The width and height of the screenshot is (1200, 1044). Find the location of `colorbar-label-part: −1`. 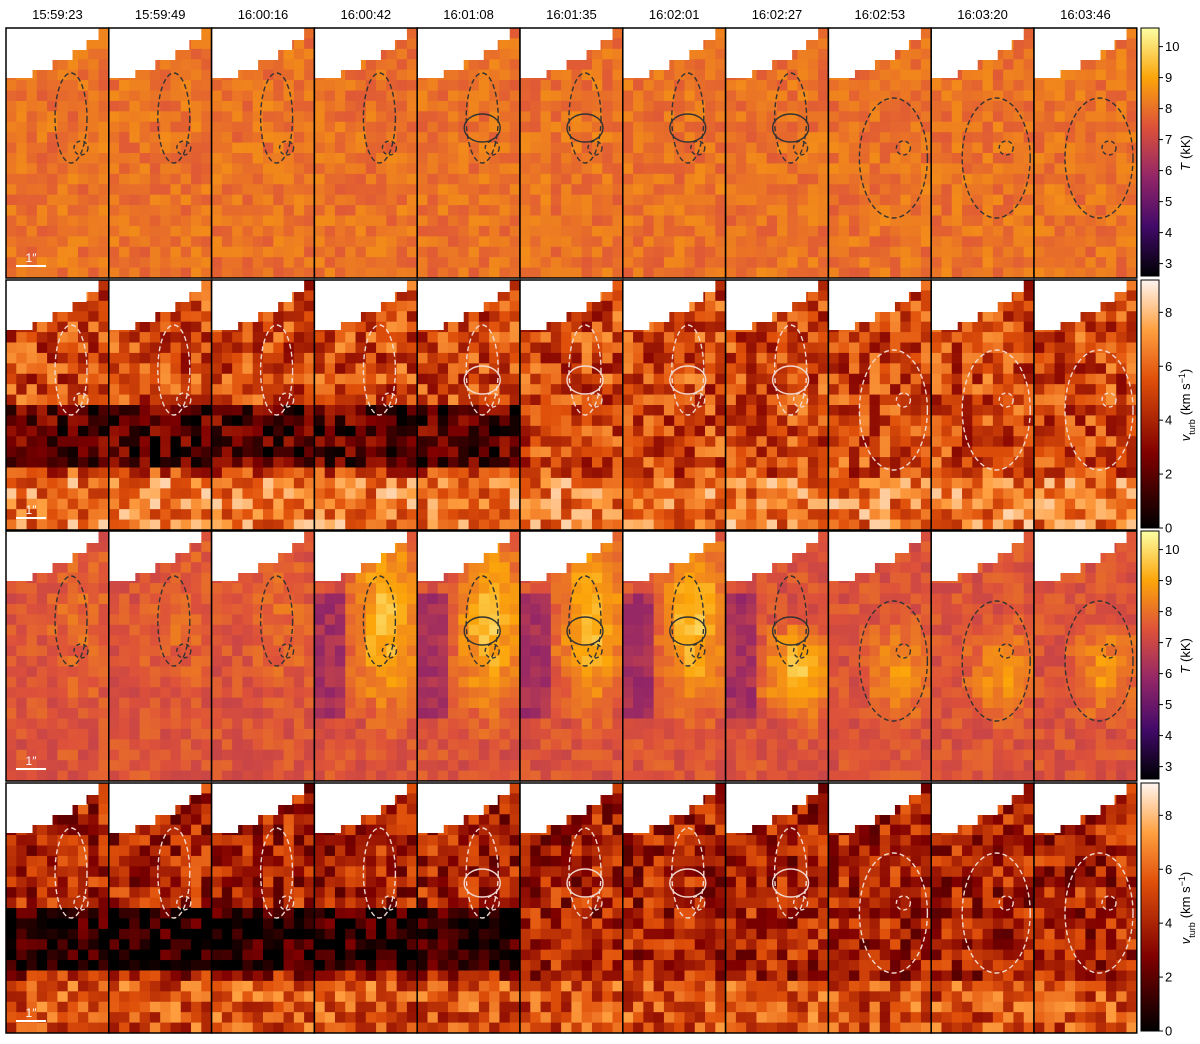

colorbar-label-part: −1 is located at coordinates (1182, 378).